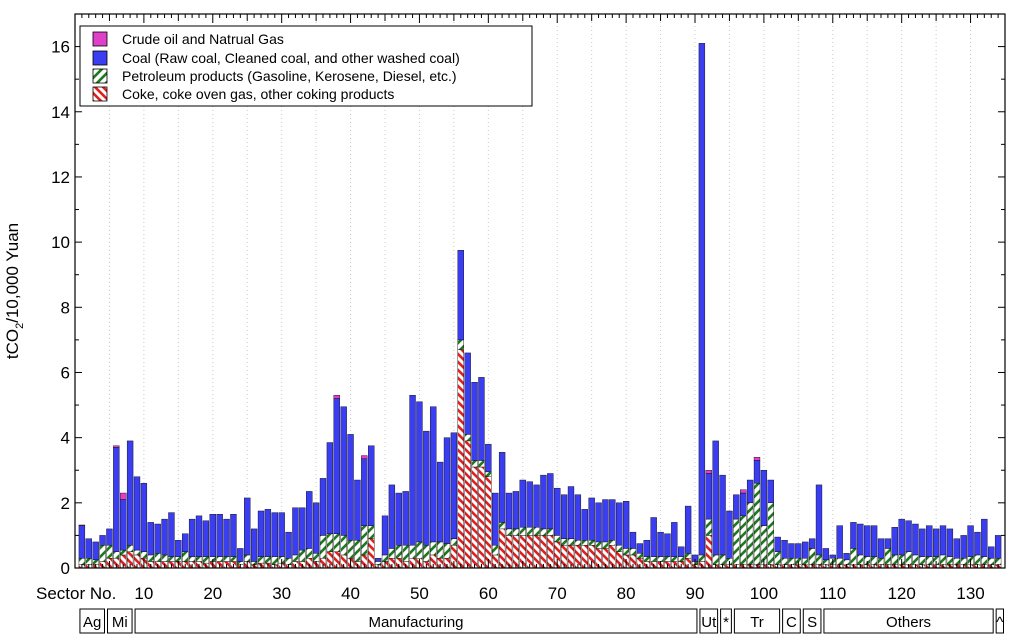 This screenshot has width=1024, height=641. What do you see at coordinates (626, 593) in the screenshot?
I see `x-tick-label: 80` at bounding box center [626, 593].